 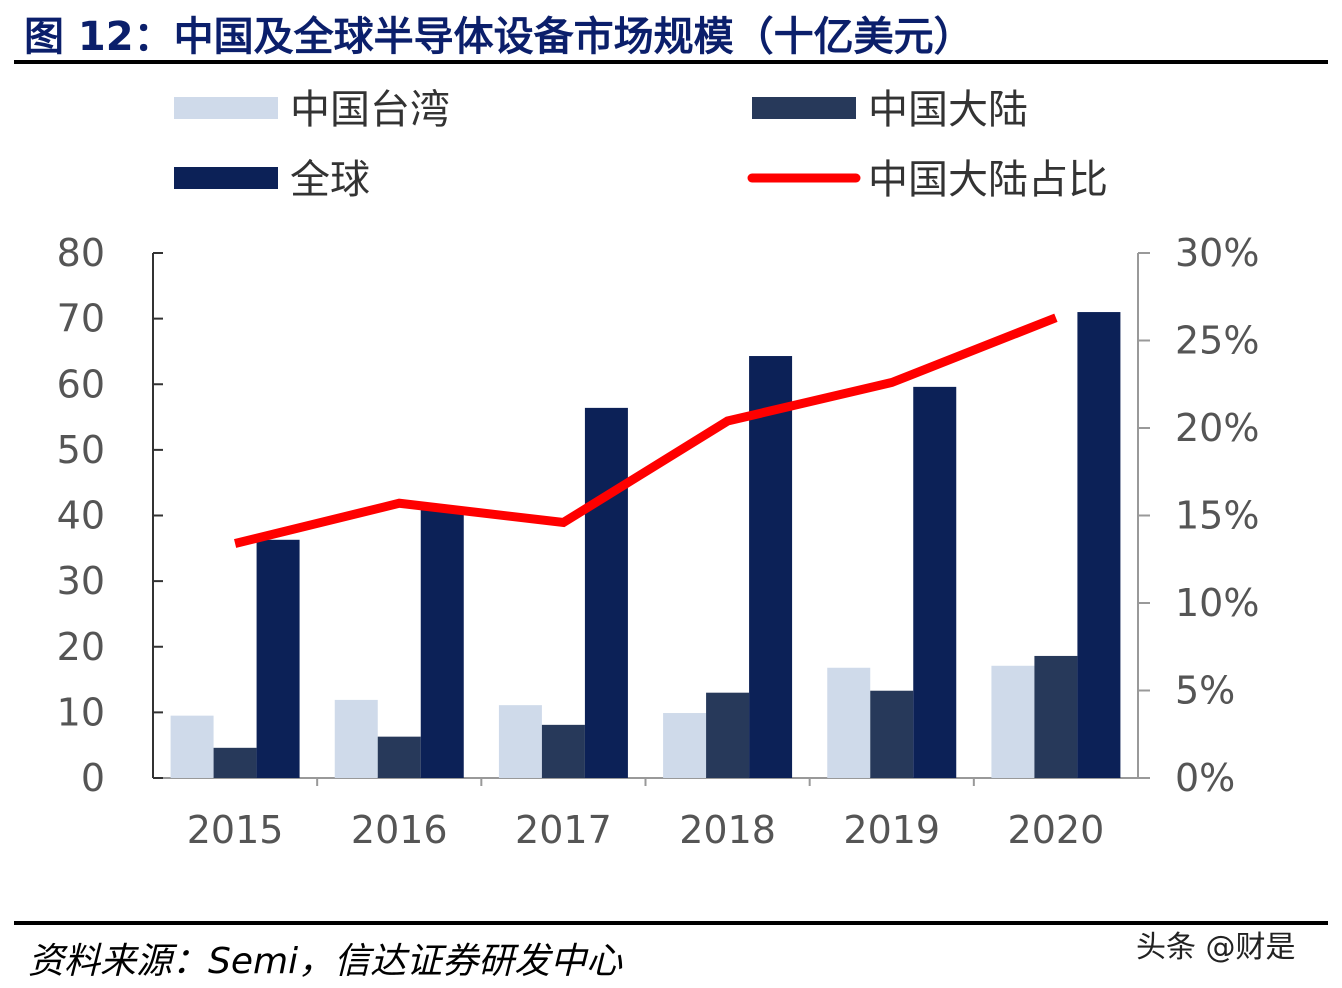 I want to click on right-tick-label: 10%, so click(x=1217, y=603).